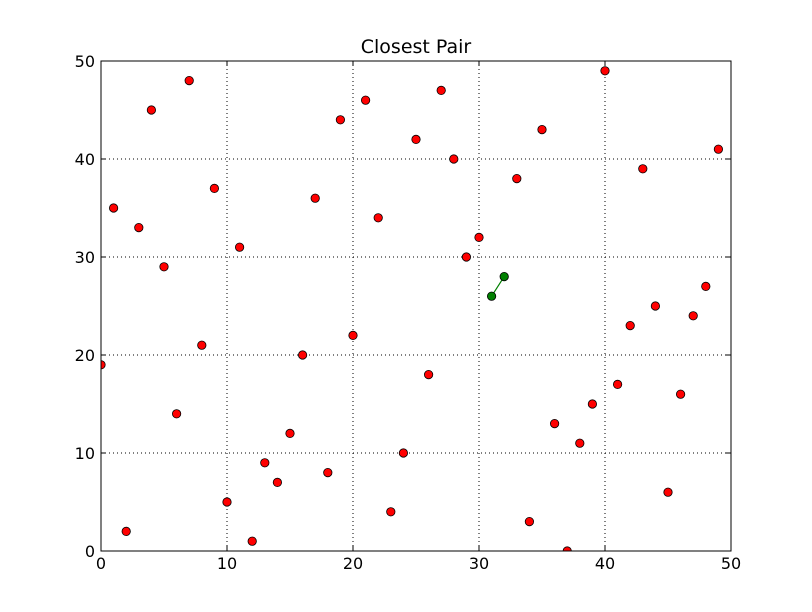 This screenshot has width=812, height=612. What do you see at coordinates (353, 563) in the screenshot?
I see `x-tick-label: 20` at bounding box center [353, 563].